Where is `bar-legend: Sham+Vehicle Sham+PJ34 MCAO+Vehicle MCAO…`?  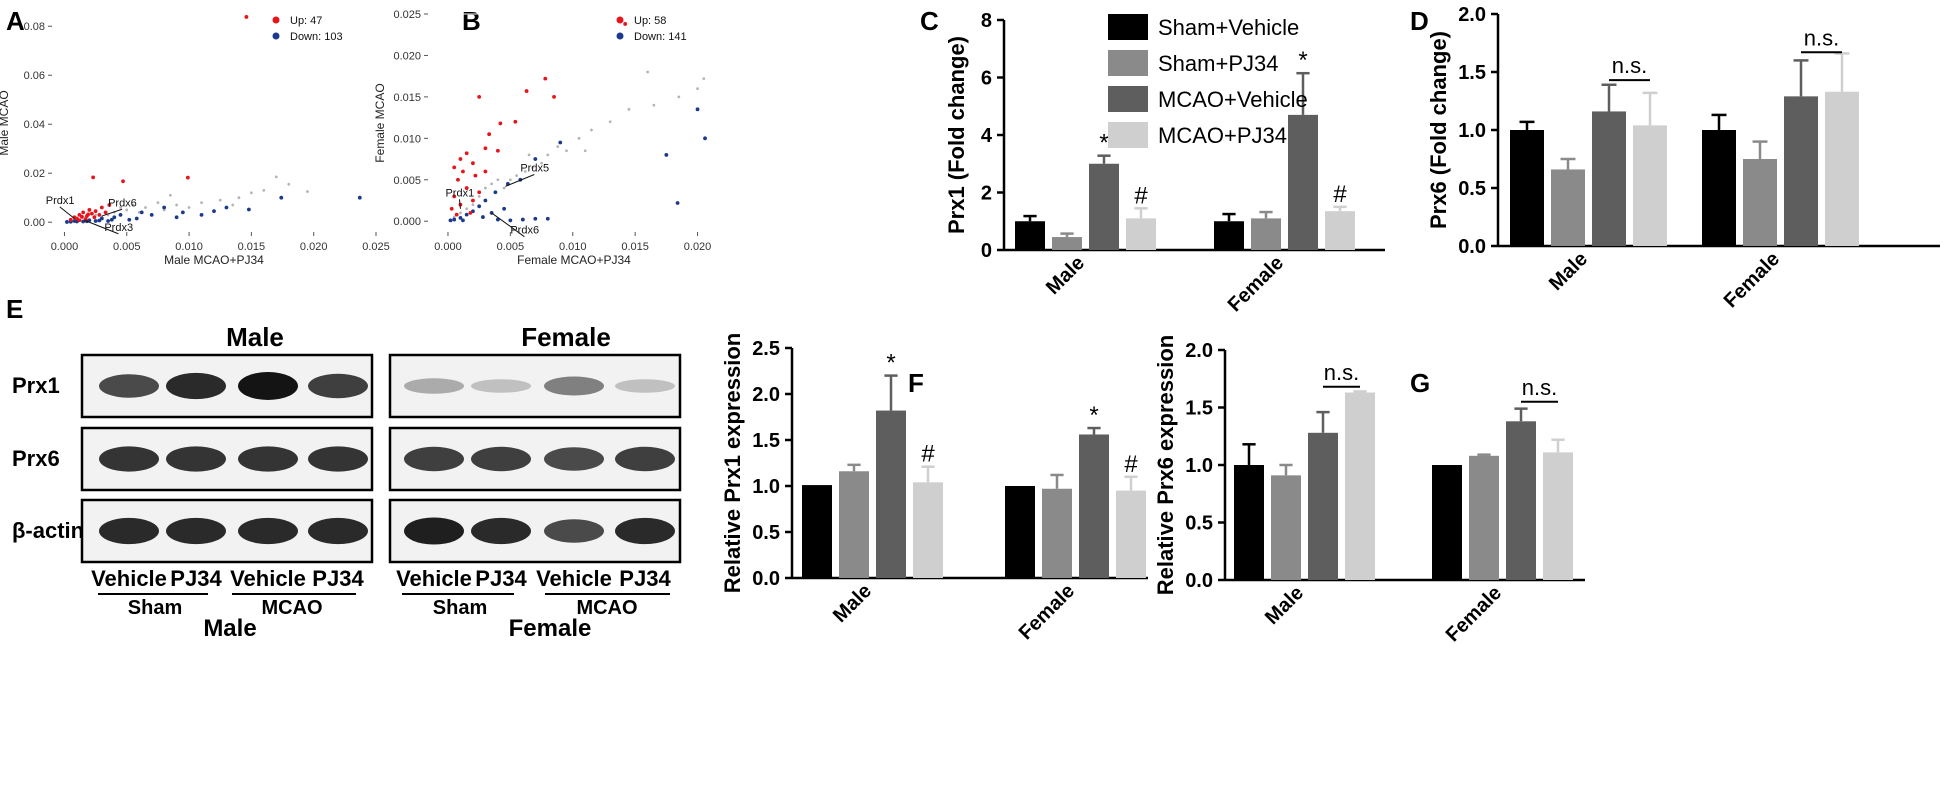
bar-legend: Sham+Vehicle Sham+PJ34 MCAO+Vehicle MCAO… is located at coordinates (1208, 81).